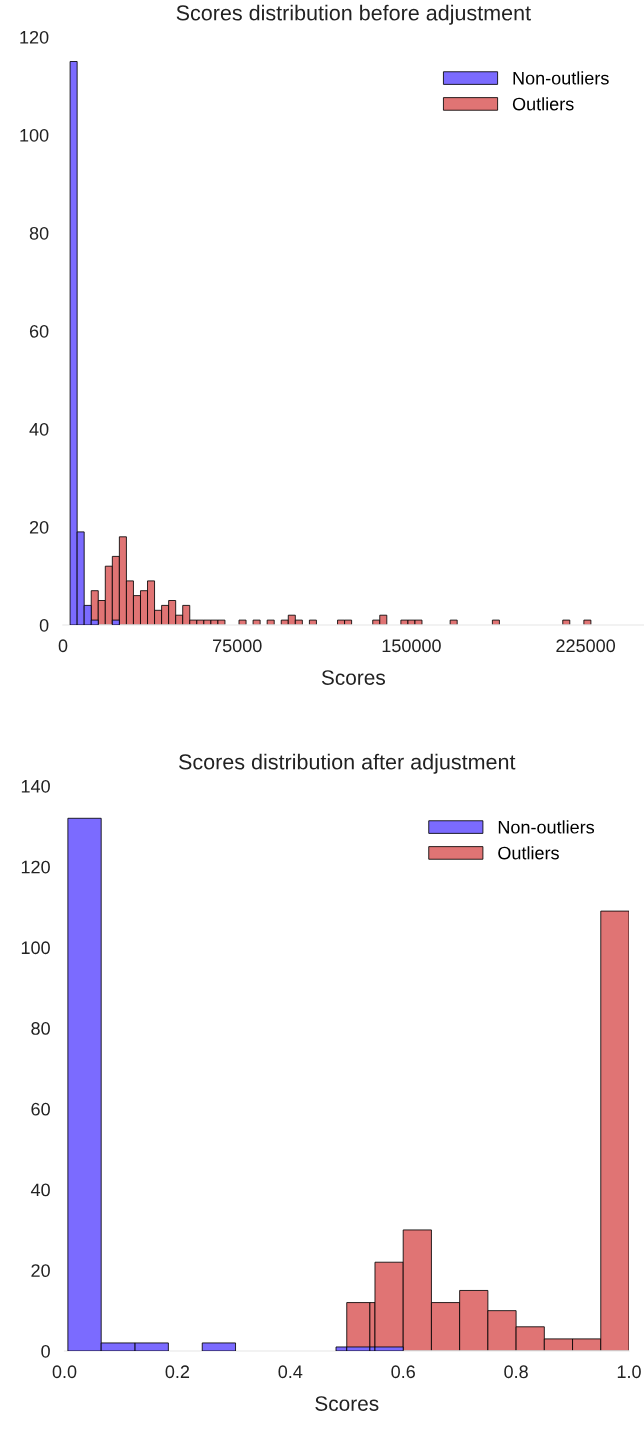 The image size is (644, 1431). What do you see at coordinates (347, 763) in the screenshot?
I see `chart-title: Scores distribution after adjustment` at bounding box center [347, 763].